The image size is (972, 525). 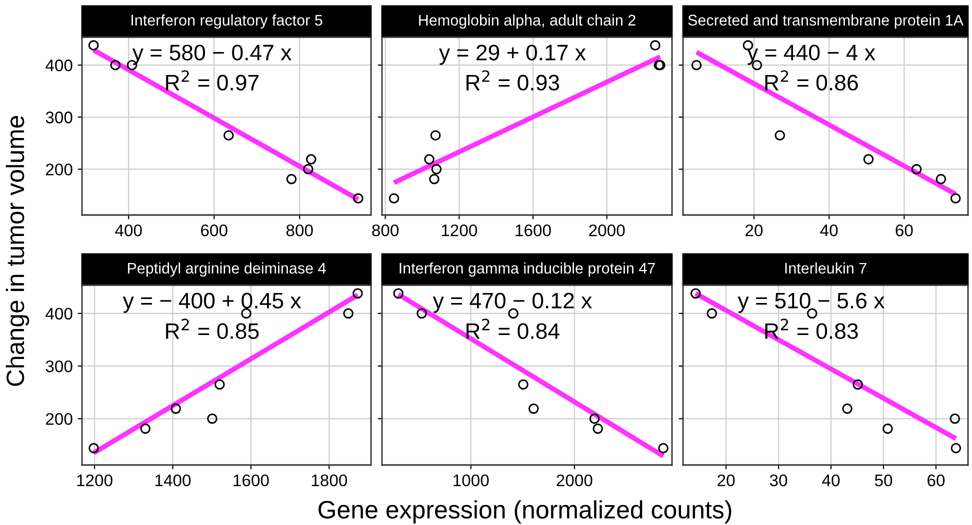 I want to click on annotation: R$^{2}$ = 0.84, so click(x=513, y=328).